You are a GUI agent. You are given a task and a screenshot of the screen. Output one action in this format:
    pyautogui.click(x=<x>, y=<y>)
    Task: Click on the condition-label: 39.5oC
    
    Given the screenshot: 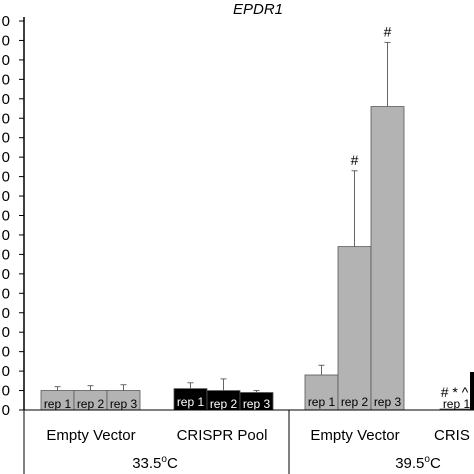 What is the action you would take?
    pyautogui.click(x=418, y=463)
    